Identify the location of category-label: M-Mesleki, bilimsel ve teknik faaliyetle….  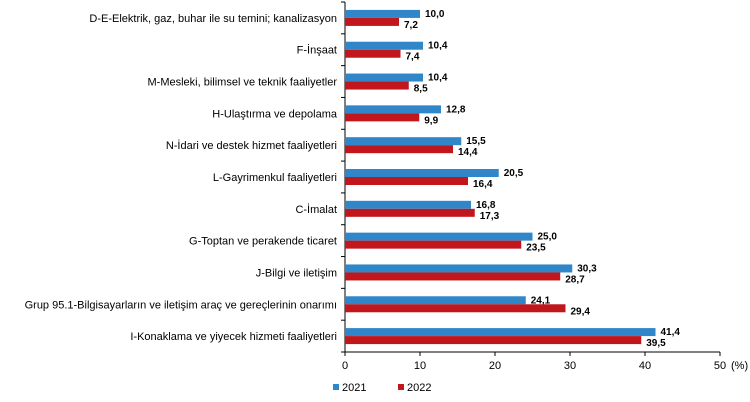
(243, 83).